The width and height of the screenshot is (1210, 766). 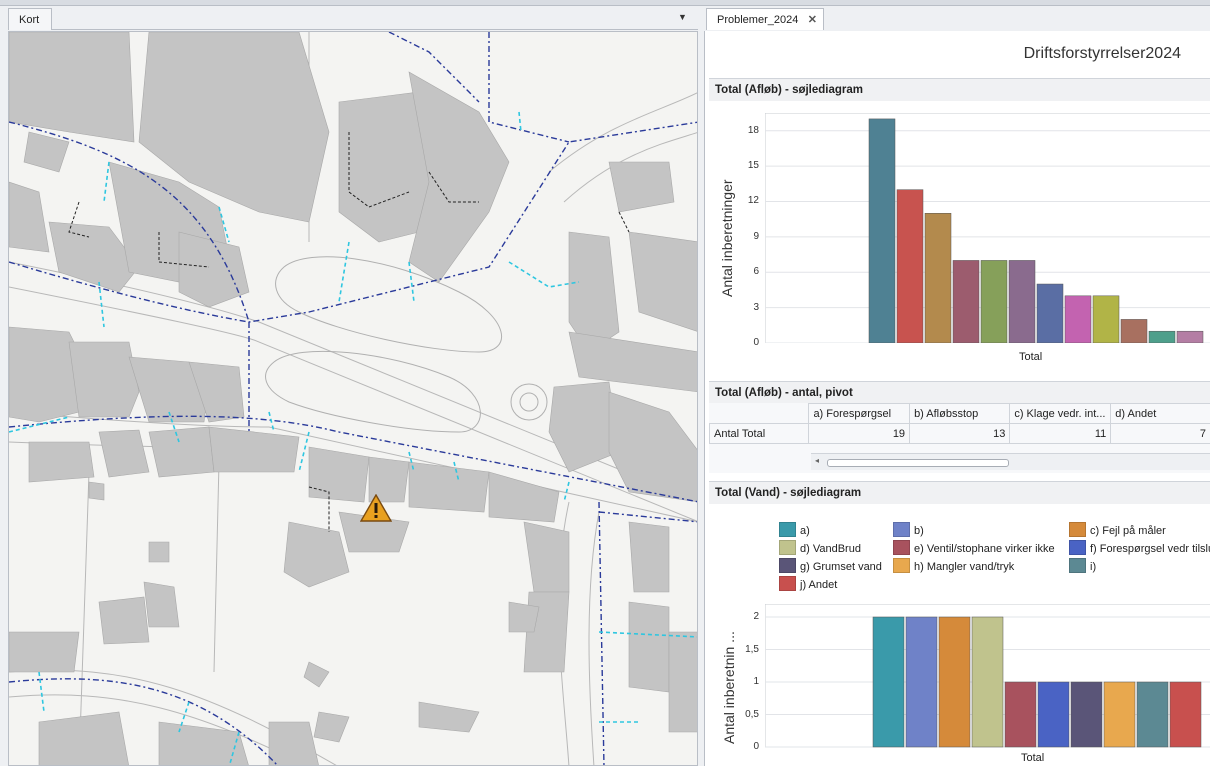 I want to click on scrollbar-thumb, so click(x=918, y=463).